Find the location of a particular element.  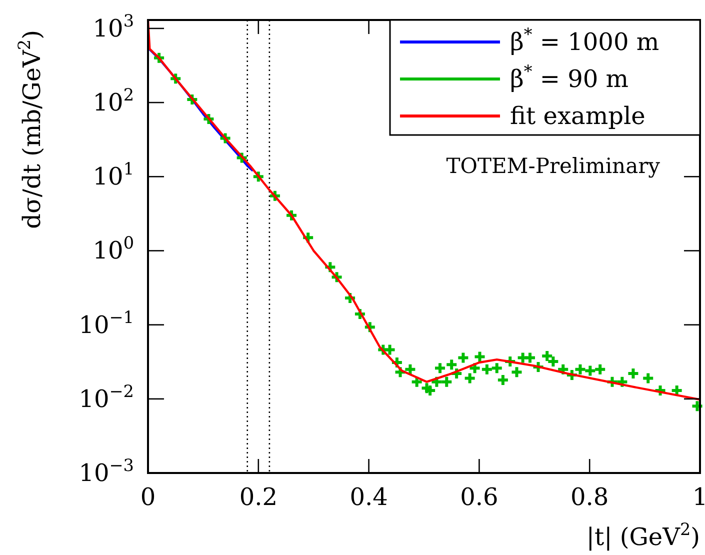

annotation: TOTEM-Preliminary is located at coordinates (553, 166).